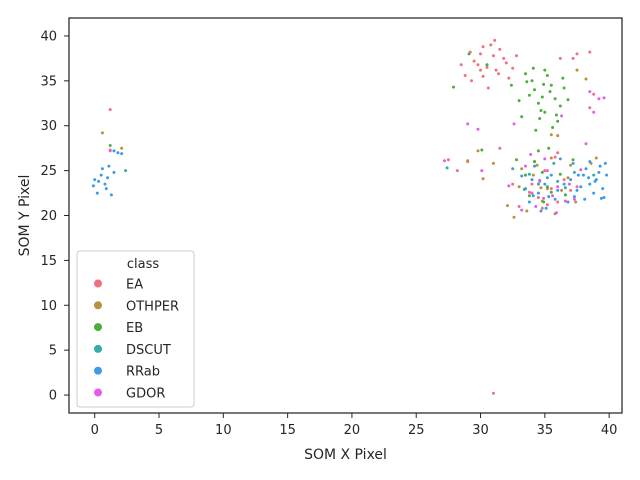  What do you see at coordinates (545, 430) in the screenshot?
I see `x-tick-label: 35` at bounding box center [545, 430].